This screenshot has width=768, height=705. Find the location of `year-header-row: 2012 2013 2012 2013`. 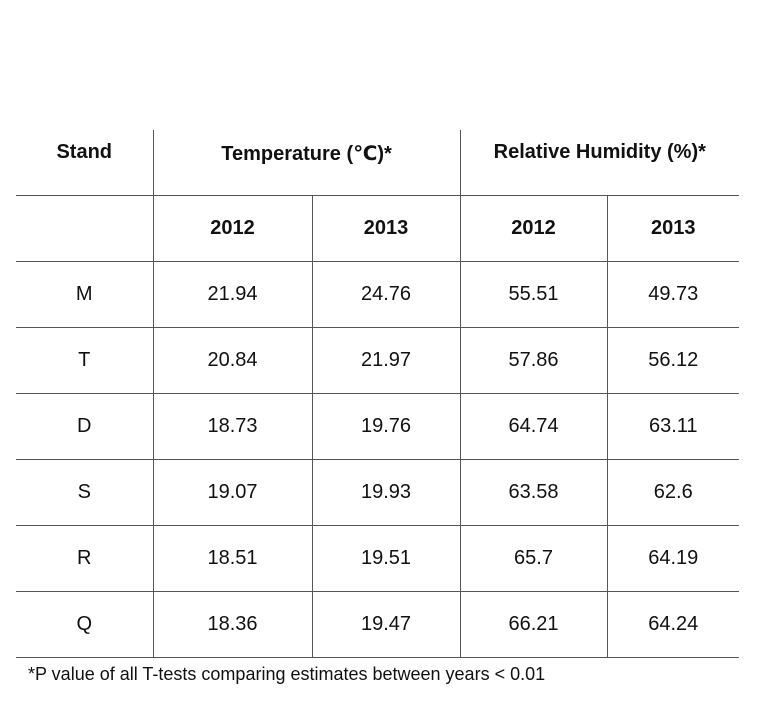

year-header-row: 2012 2013 2012 2013 is located at coordinates (378, 227).